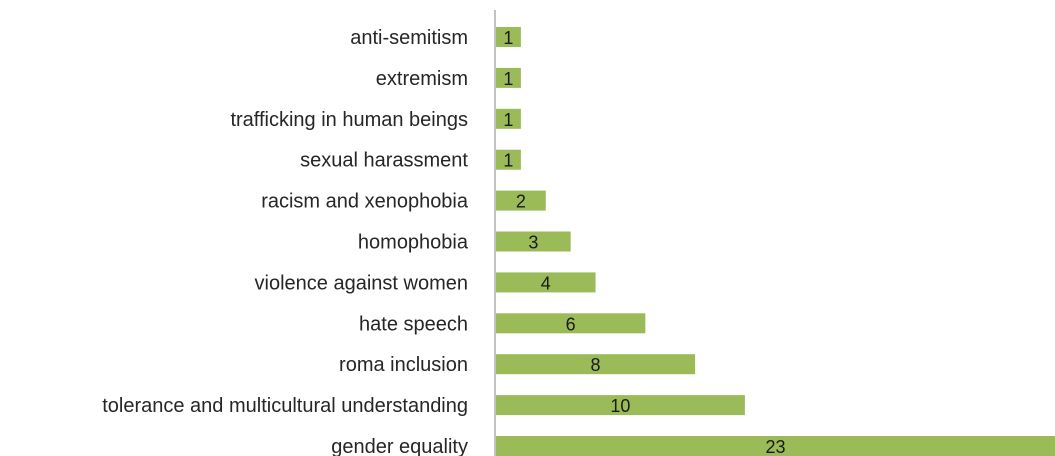 Image resolution: width=1055 pixels, height=456 pixels. What do you see at coordinates (409, 38) in the screenshot?
I see `category-label: anti-semitism` at bounding box center [409, 38].